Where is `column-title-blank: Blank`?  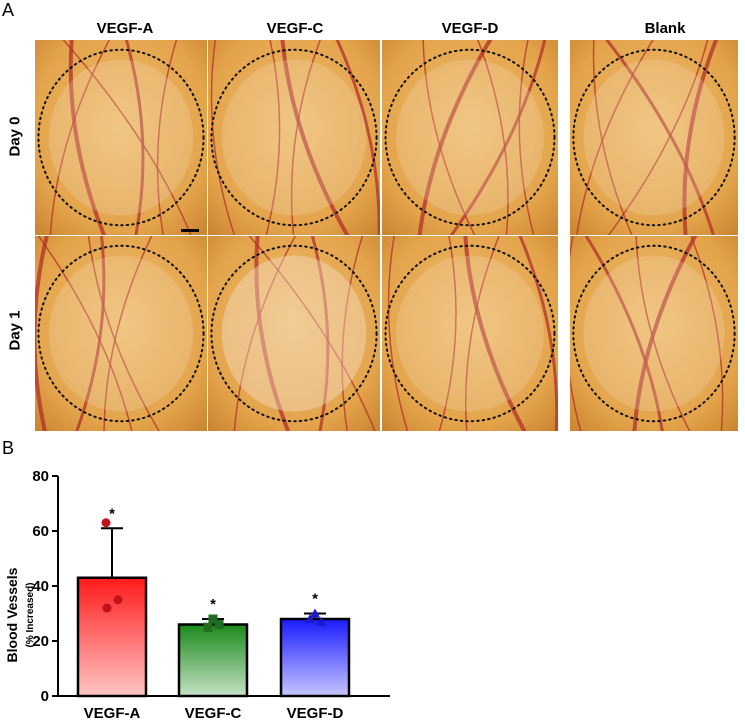
column-title-blank: Blank is located at coordinates (665, 28).